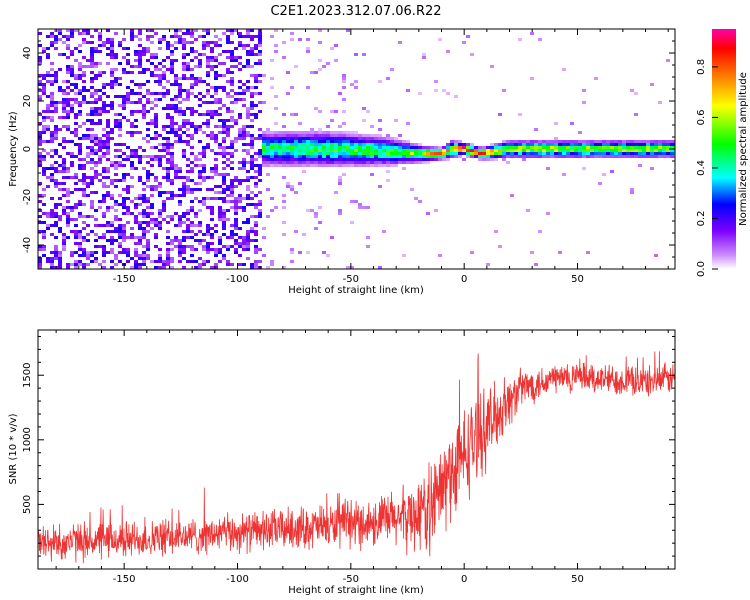  Describe the element at coordinates (356, 590) in the screenshot. I see `snr-x-axis-label: Height of straight line (km)` at that location.